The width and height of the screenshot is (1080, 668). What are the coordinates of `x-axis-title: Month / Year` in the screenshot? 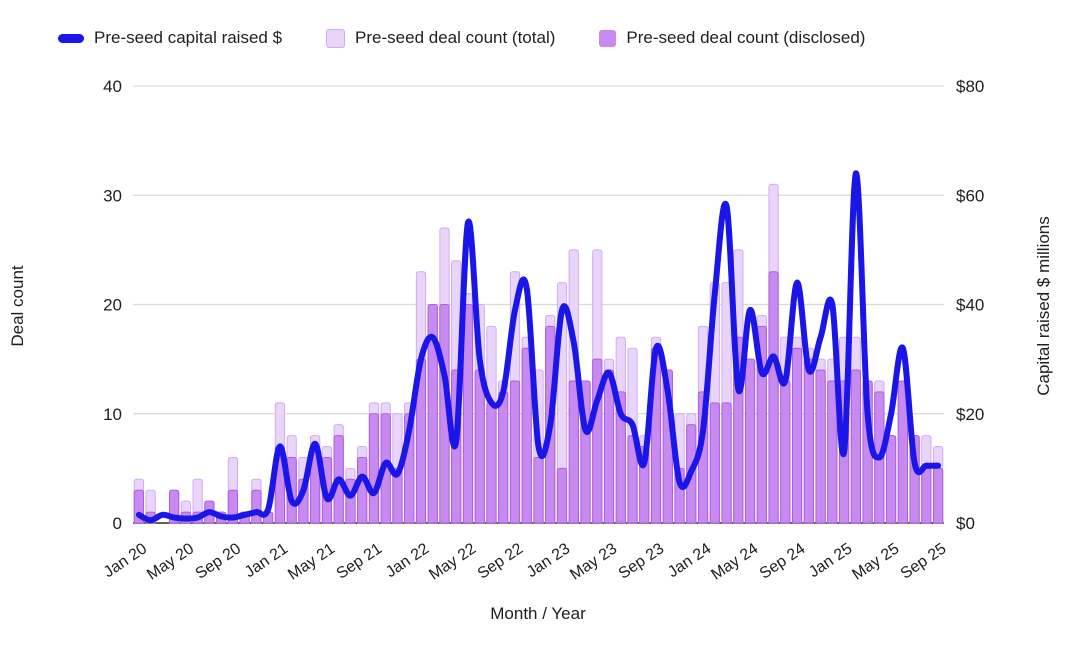 It's located at (538, 613).